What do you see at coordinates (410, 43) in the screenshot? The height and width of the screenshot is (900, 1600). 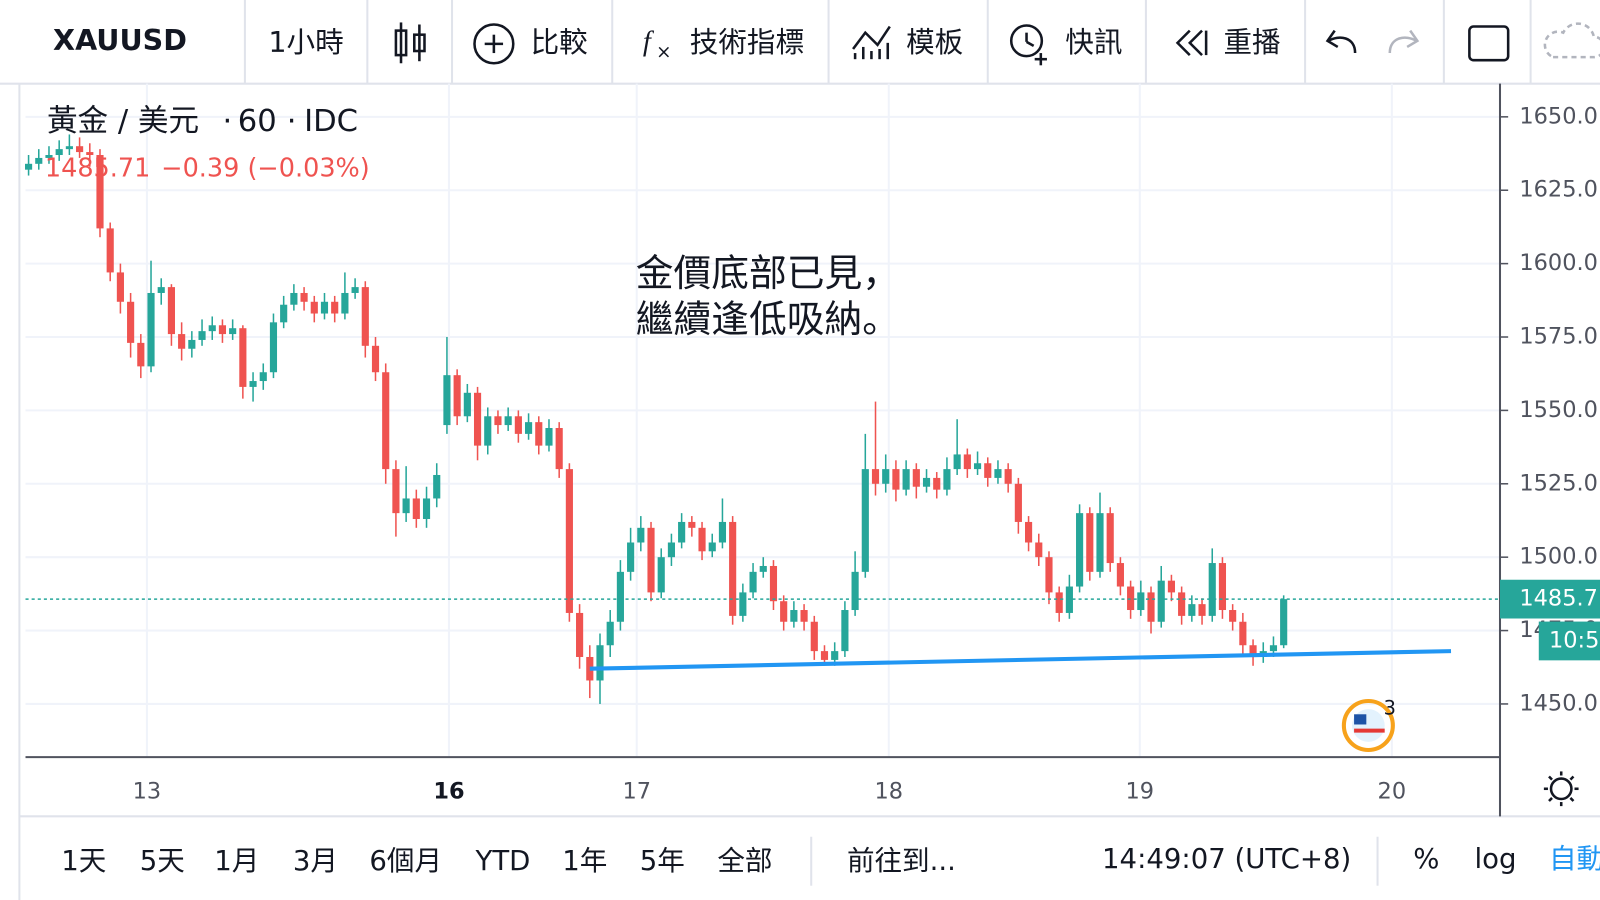 I see `chart-type-icon` at bounding box center [410, 43].